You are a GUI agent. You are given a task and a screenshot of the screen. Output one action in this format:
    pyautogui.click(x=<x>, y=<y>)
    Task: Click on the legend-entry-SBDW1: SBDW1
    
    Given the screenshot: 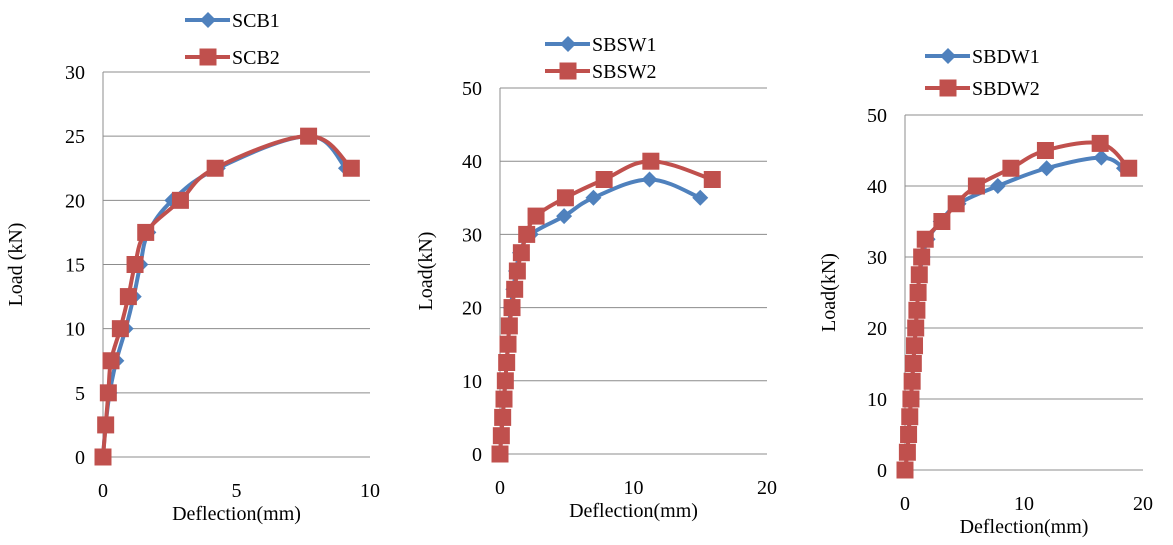 What is the action you would take?
    pyautogui.click(x=982, y=57)
    